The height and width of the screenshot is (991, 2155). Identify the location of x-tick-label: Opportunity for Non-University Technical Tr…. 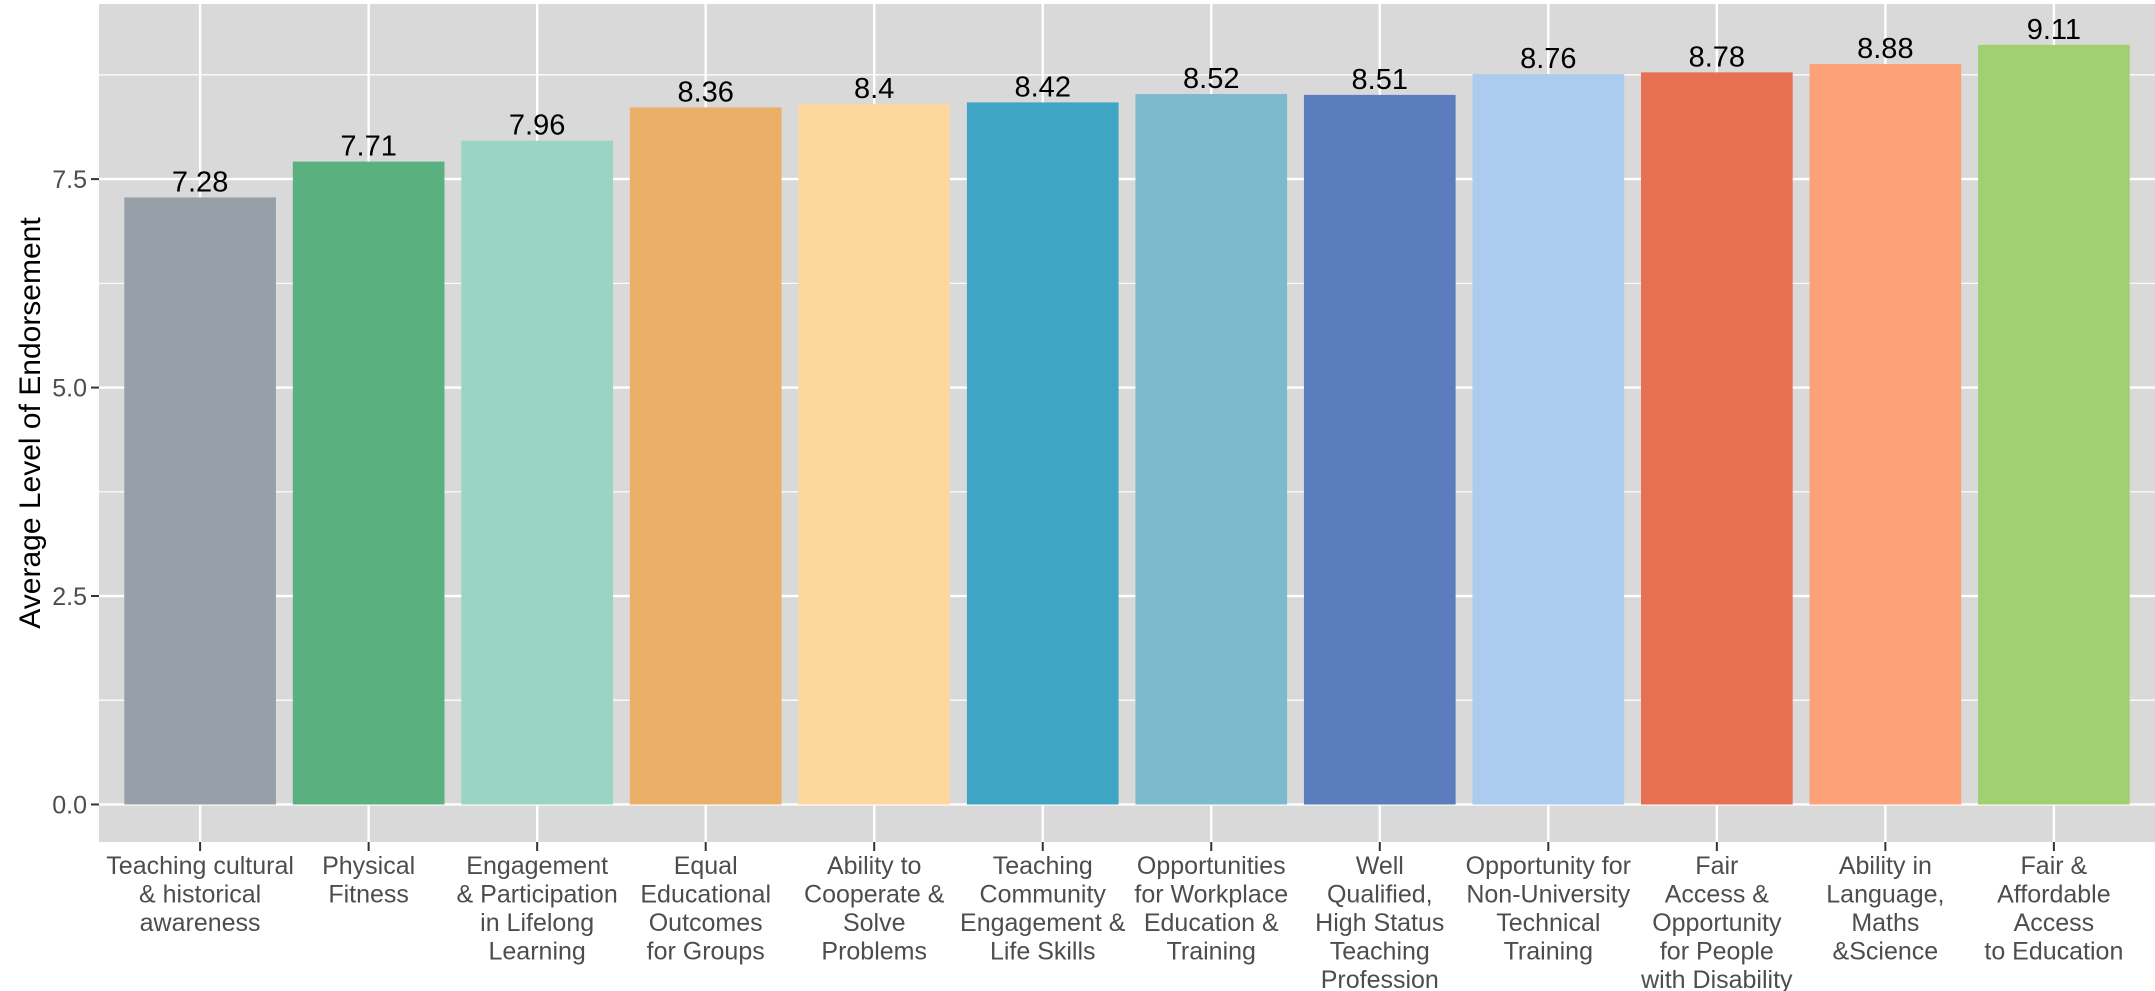
(1548, 909).